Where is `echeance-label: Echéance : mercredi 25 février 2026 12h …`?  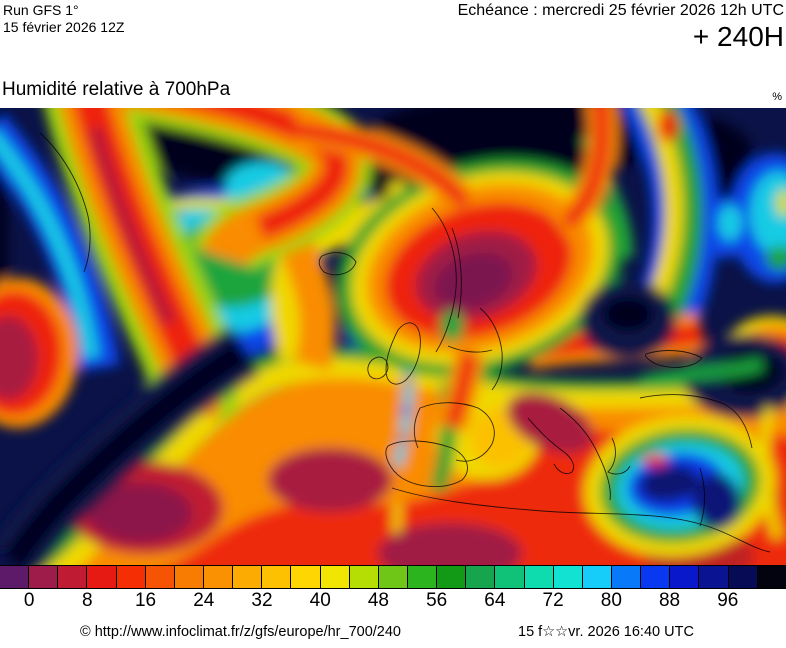
echeance-label: Echéance : mercredi 25 février 2026 12h … is located at coordinates (620, 10).